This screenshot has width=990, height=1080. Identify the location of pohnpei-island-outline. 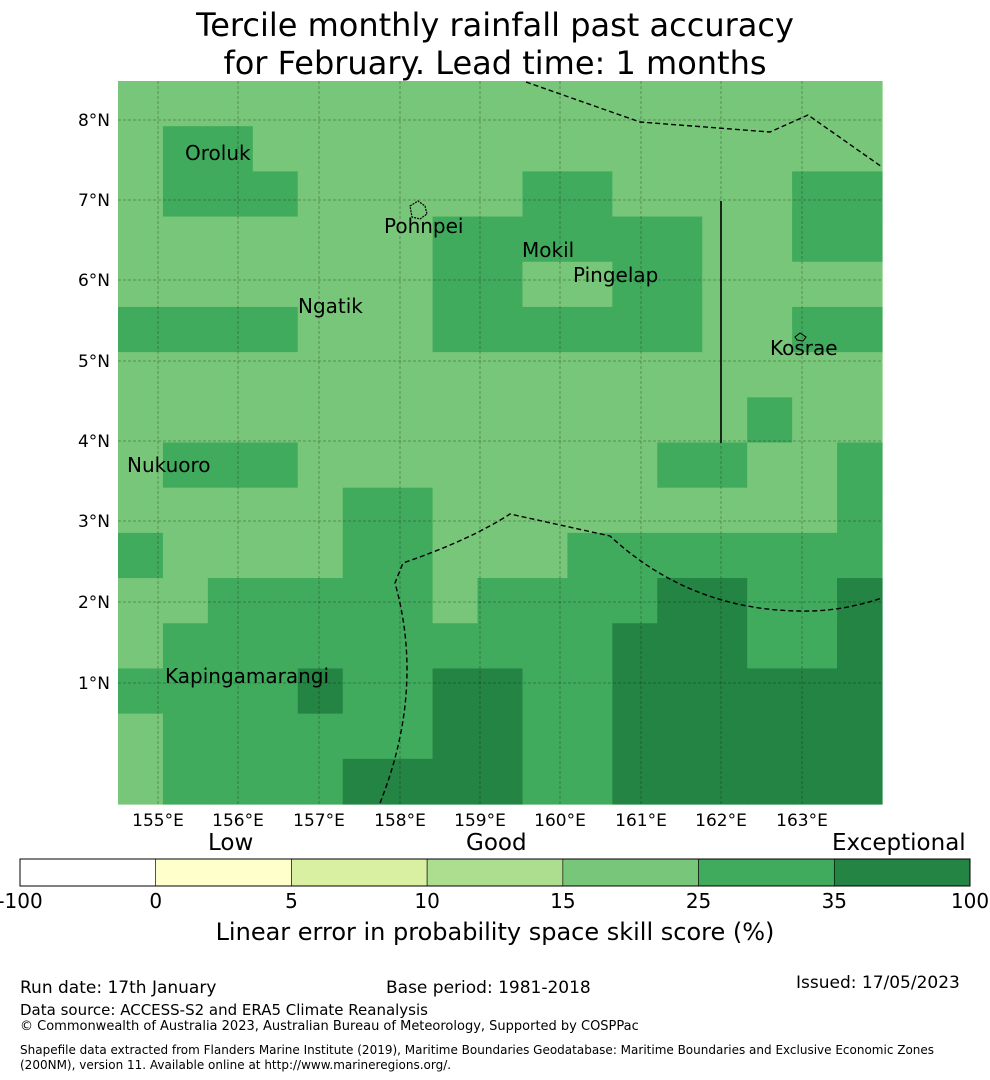
(418, 210).